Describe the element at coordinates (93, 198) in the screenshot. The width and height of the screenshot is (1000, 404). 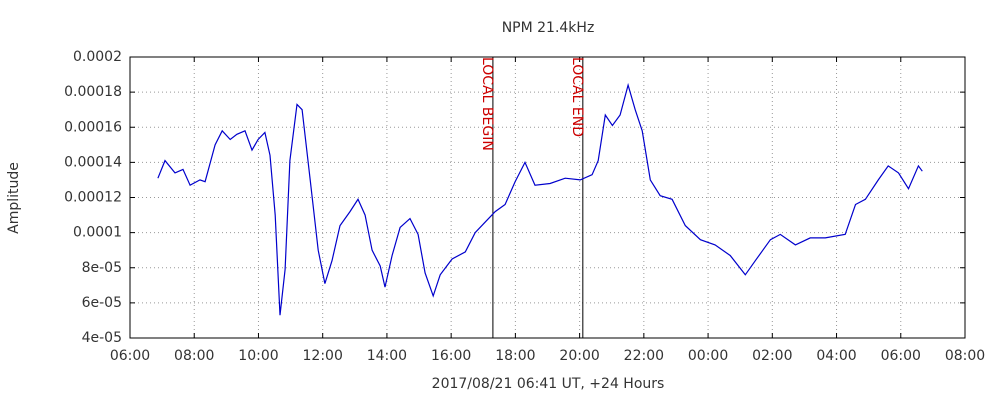
I see `y-tick-label: 0.00012` at that location.